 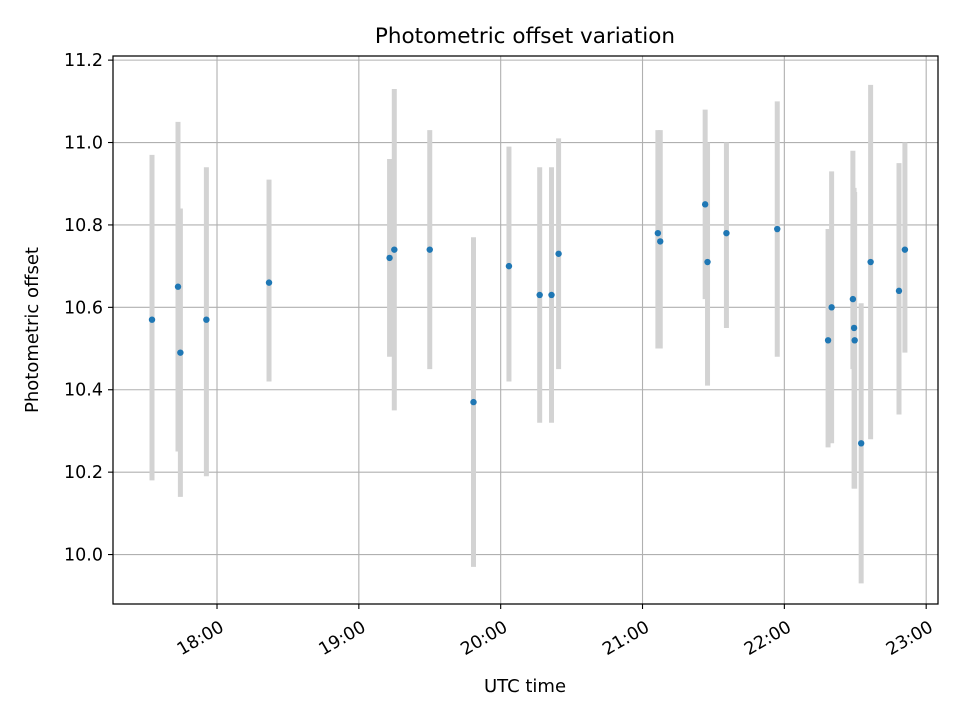 What do you see at coordinates (32, 330) in the screenshot?
I see `y-axis-title: Photometric offset` at bounding box center [32, 330].